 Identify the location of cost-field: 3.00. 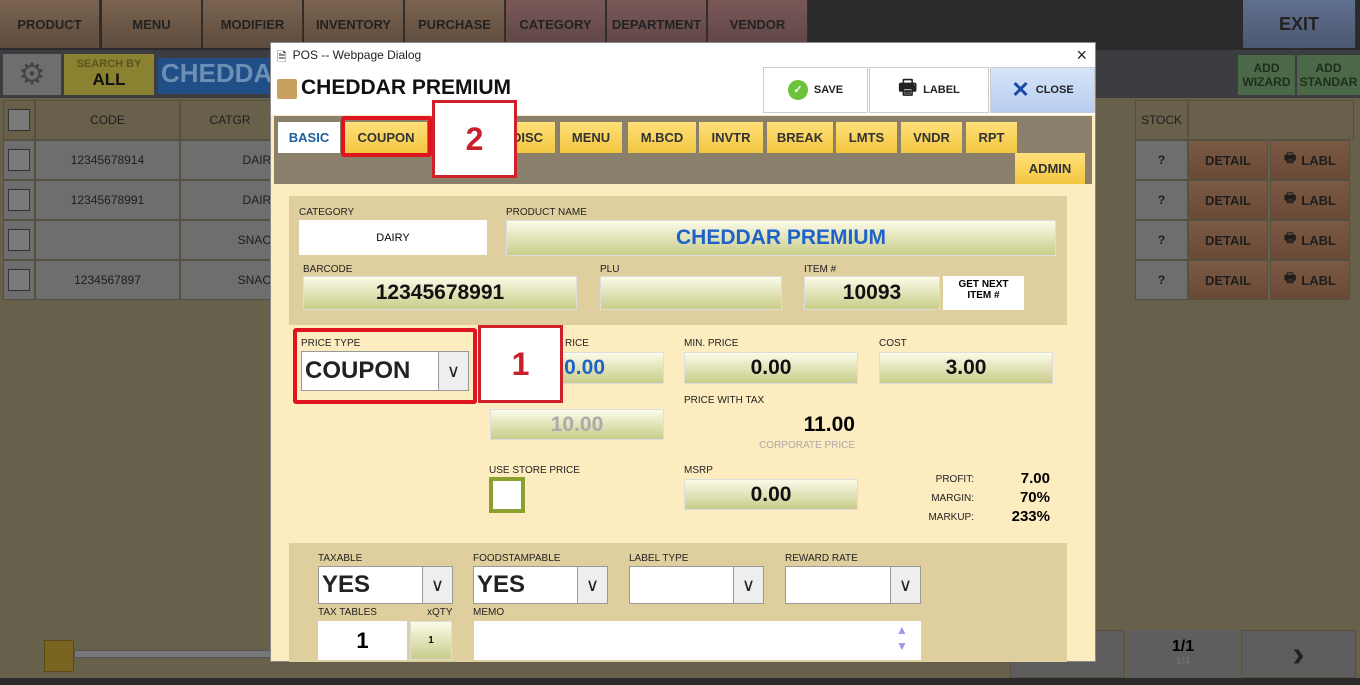
(966, 368).